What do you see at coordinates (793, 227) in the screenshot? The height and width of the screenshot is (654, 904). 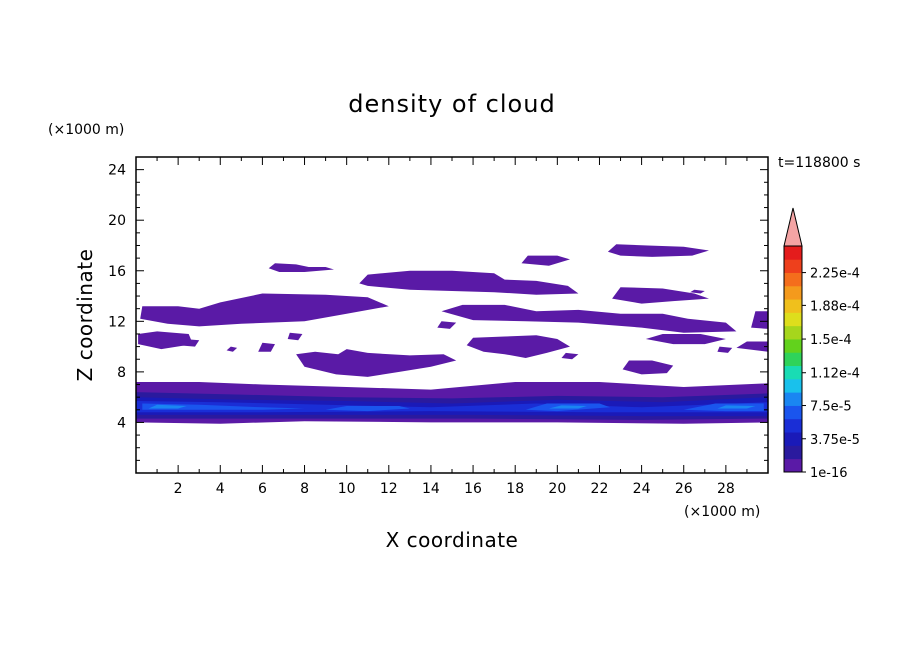 I see `colorbar-extend-arrow` at bounding box center [793, 227].